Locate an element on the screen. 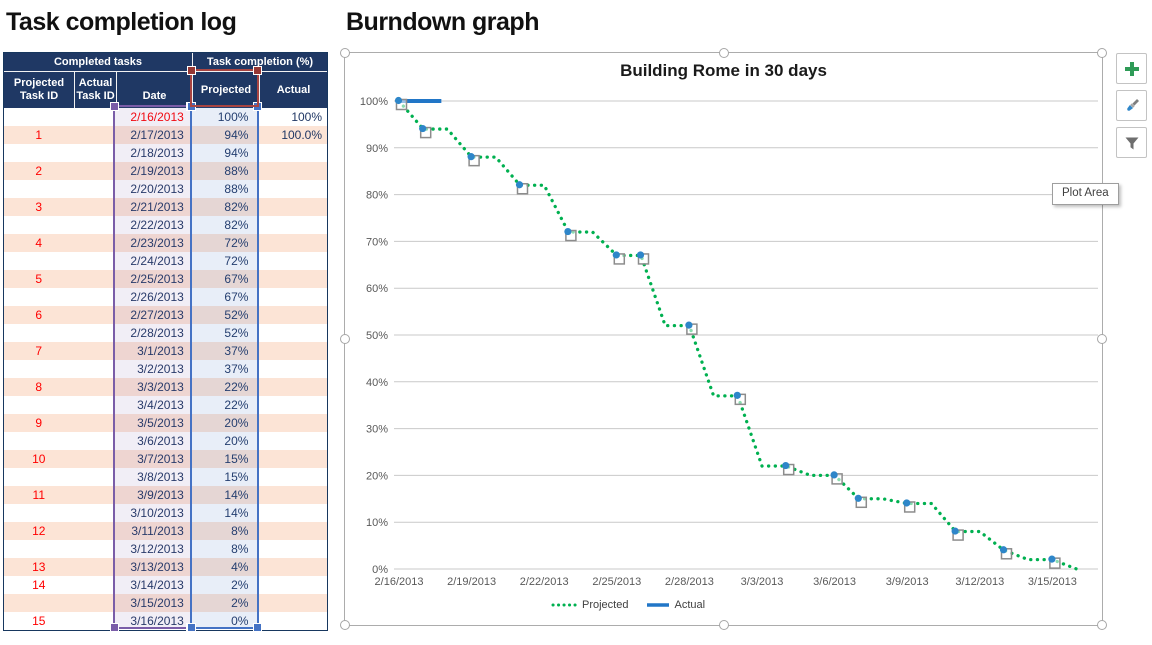 The image size is (1152, 645). resize-handle-bottom is located at coordinates (723, 625).